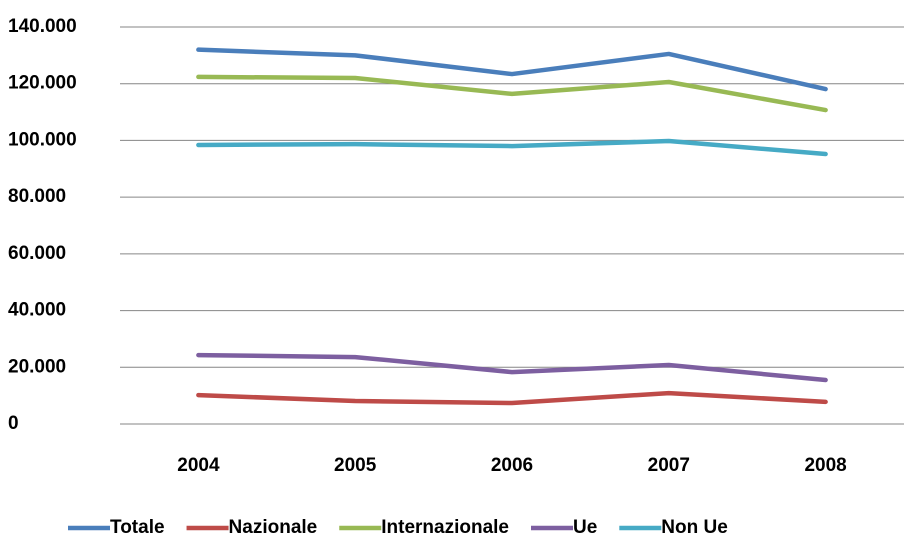  Describe the element at coordinates (585, 527) in the screenshot. I see `legend-label: Ue` at that location.